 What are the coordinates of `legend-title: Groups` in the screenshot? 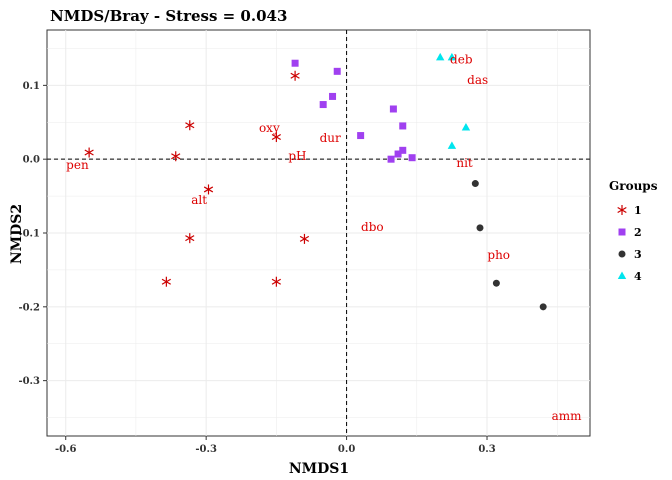 It's located at (633, 186).